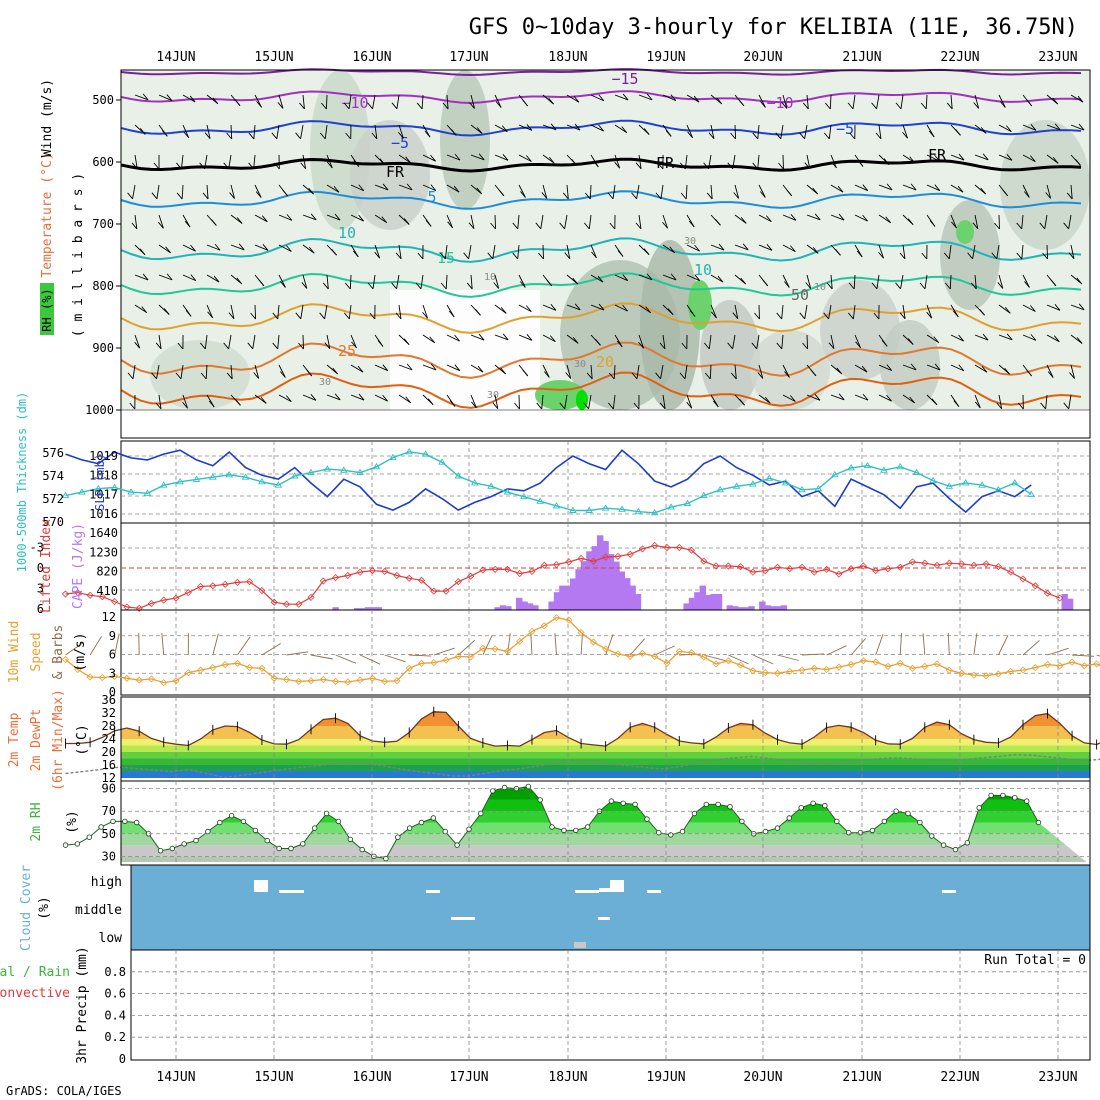 The width and height of the screenshot is (1100, 1100). I want to click on day-label-bottom: 21JUN, so click(861, 1077).